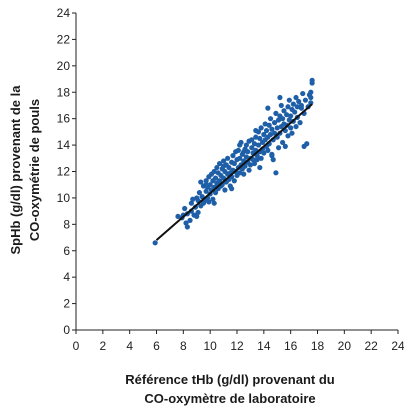  What do you see at coordinates (64, 13) in the screenshot?
I see `y-tick-label: 24` at bounding box center [64, 13].